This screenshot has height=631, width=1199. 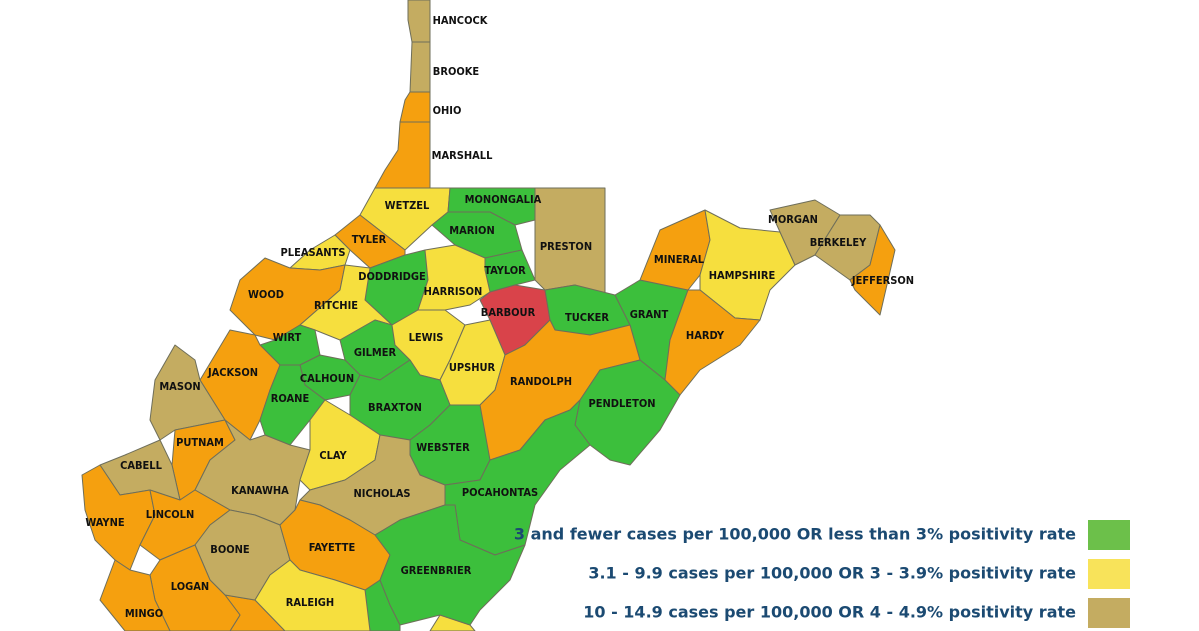 I want to click on county-label: UPSHUR, so click(x=472, y=367).